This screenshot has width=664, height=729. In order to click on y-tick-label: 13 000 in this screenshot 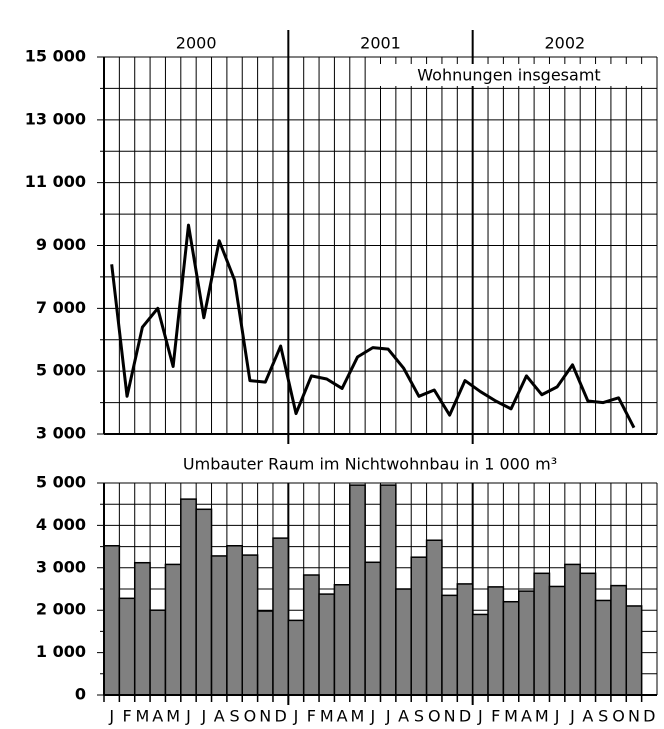, I will do `click(55, 118)`.